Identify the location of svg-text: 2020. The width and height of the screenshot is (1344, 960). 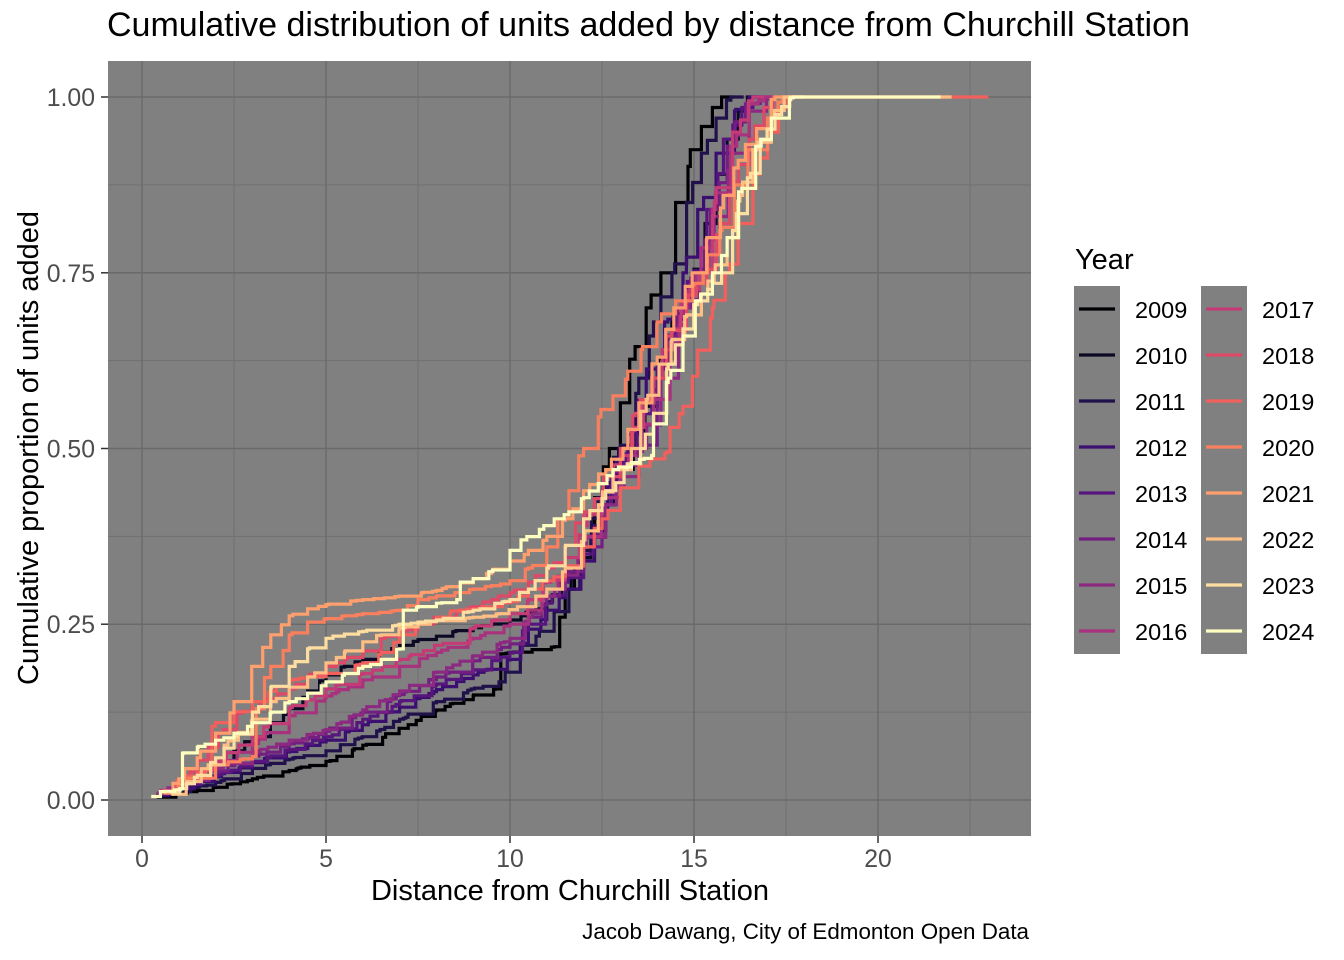
(1288, 448).